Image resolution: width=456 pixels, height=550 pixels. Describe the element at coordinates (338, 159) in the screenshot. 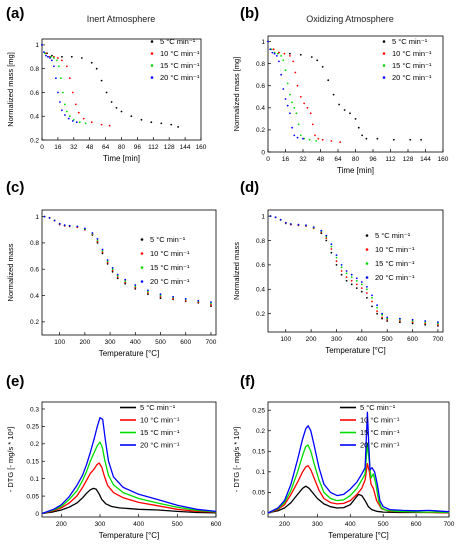

I see `x-tick-label: 64` at that location.